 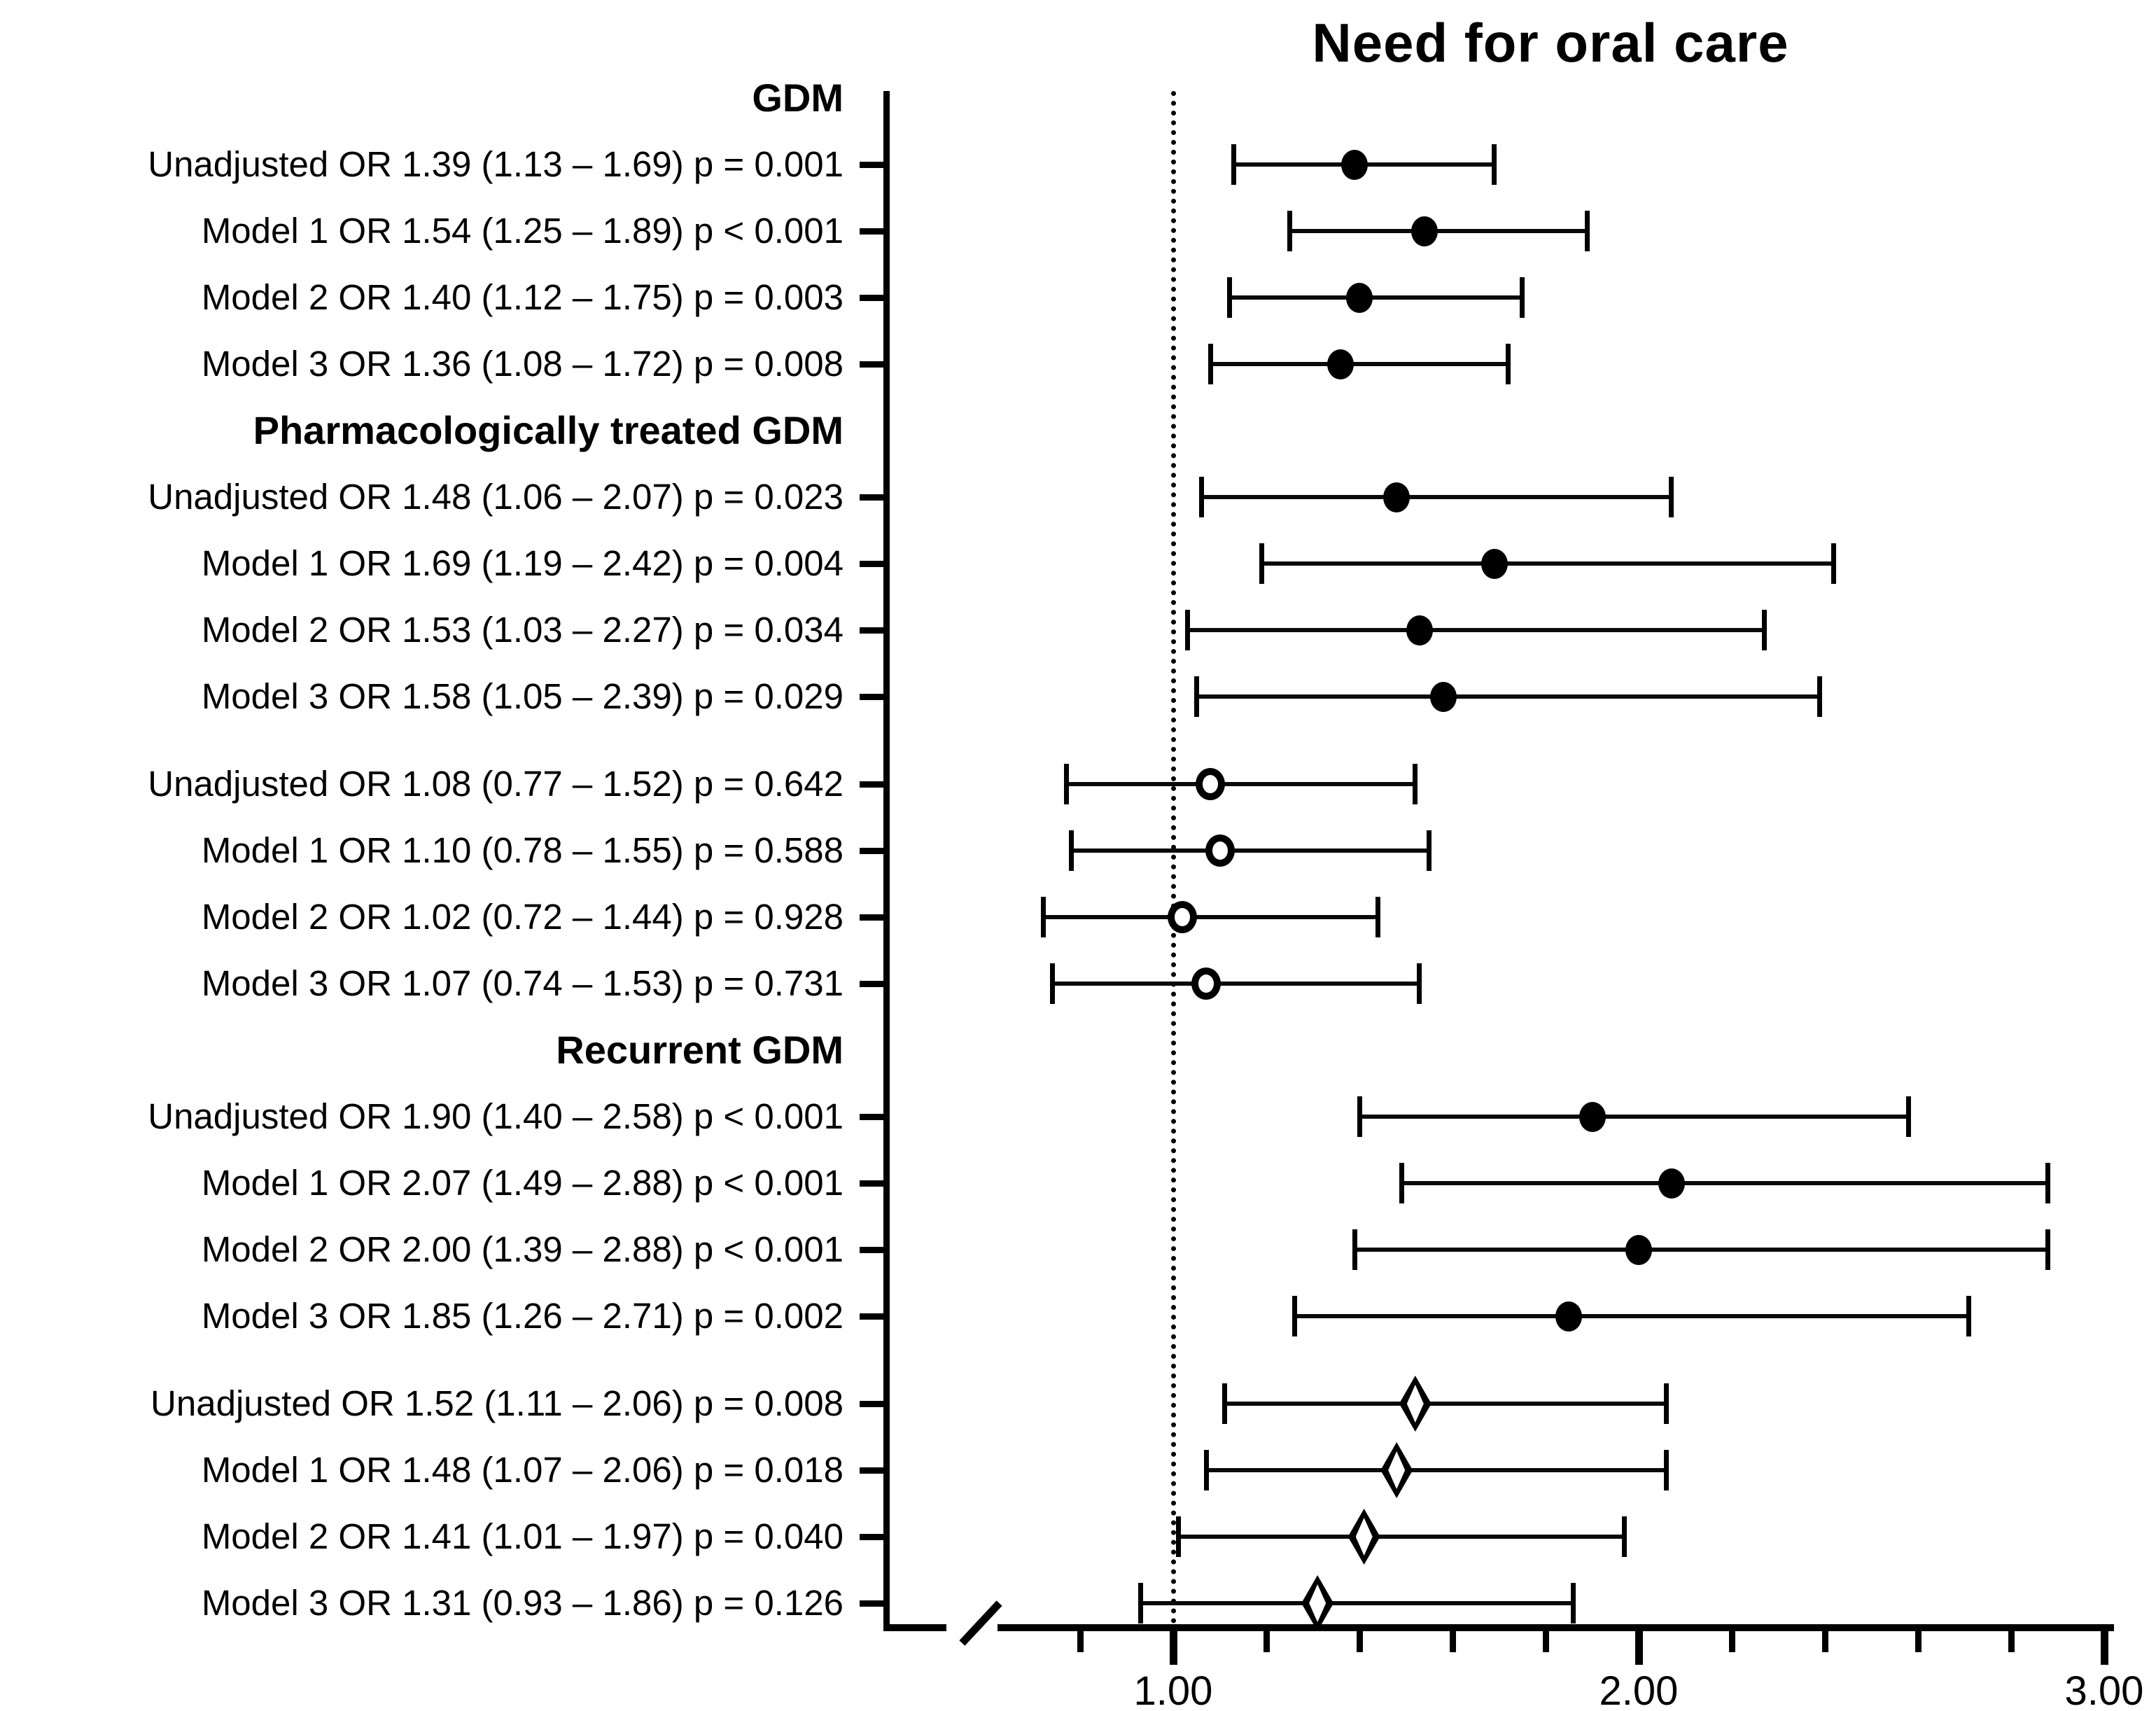 What do you see at coordinates (1220, 850) in the screenshot?
I see `or-marker-open-circle-icon` at bounding box center [1220, 850].